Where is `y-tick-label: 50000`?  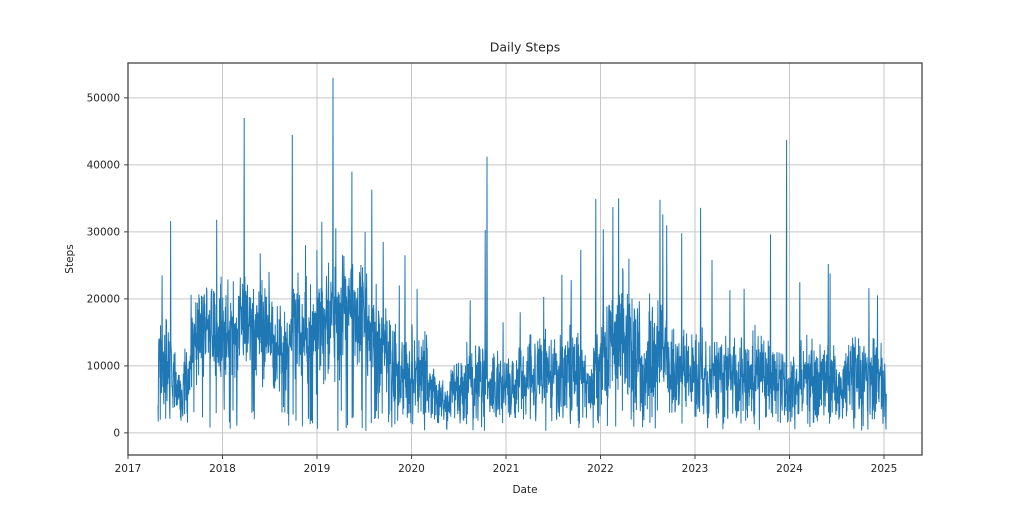
y-tick-label: 50000 is located at coordinates (103, 98).